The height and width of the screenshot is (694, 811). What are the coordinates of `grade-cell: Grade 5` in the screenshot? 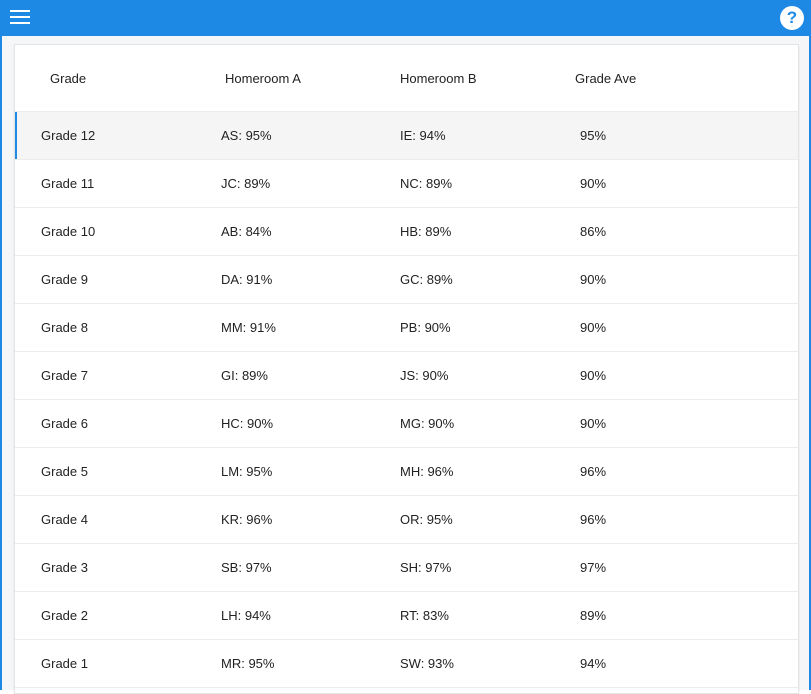 It's located at (64, 471).